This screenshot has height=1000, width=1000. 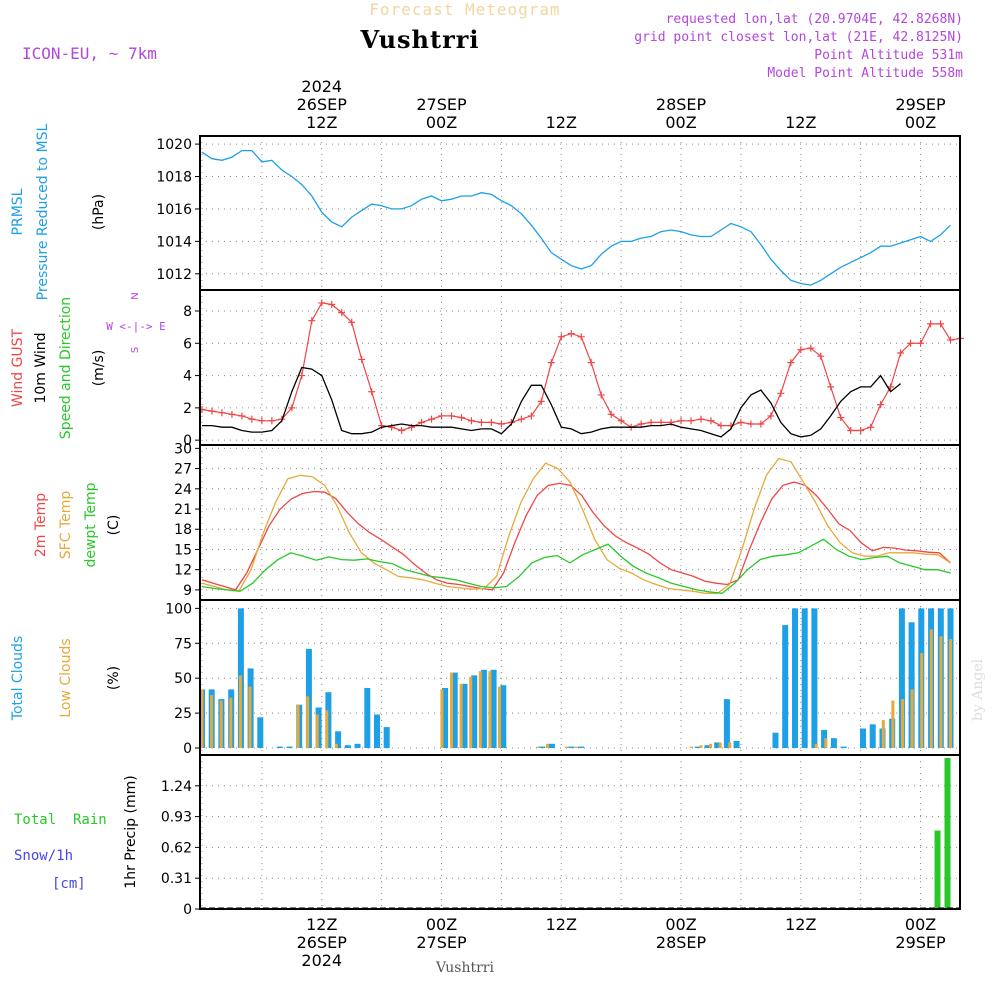 What do you see at coordinates (187, 910) in the screenshot?
I see `y-tick-label: 0` at bounding box center [187, 910].